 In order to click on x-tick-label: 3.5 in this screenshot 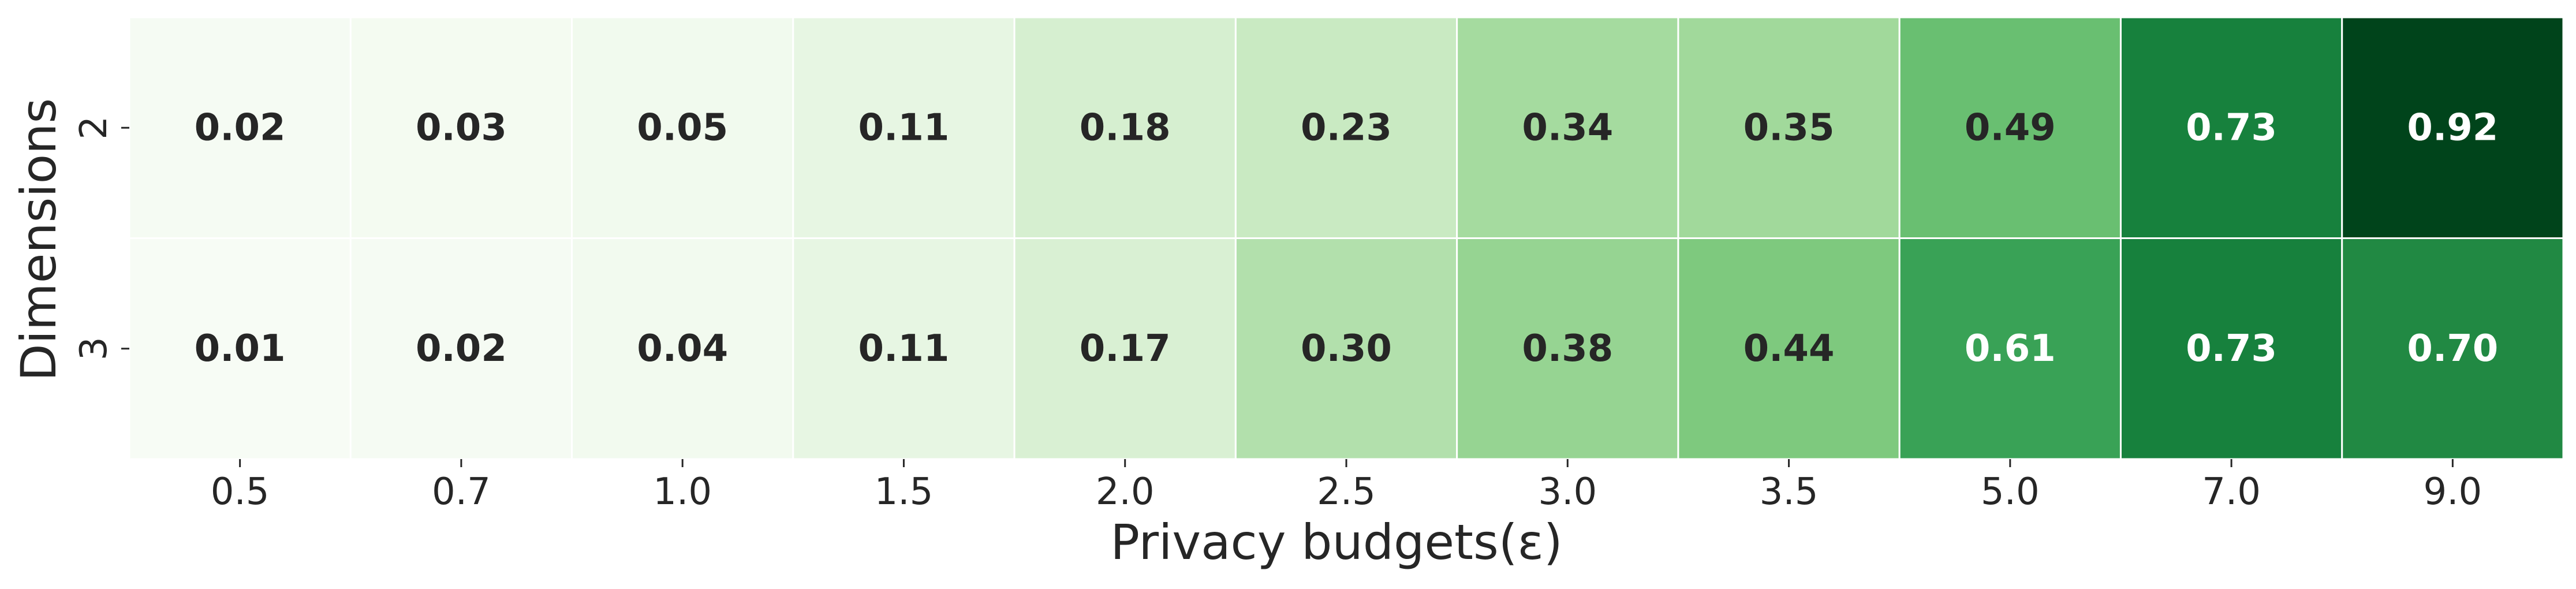, I will do `click(1789, 492)`.